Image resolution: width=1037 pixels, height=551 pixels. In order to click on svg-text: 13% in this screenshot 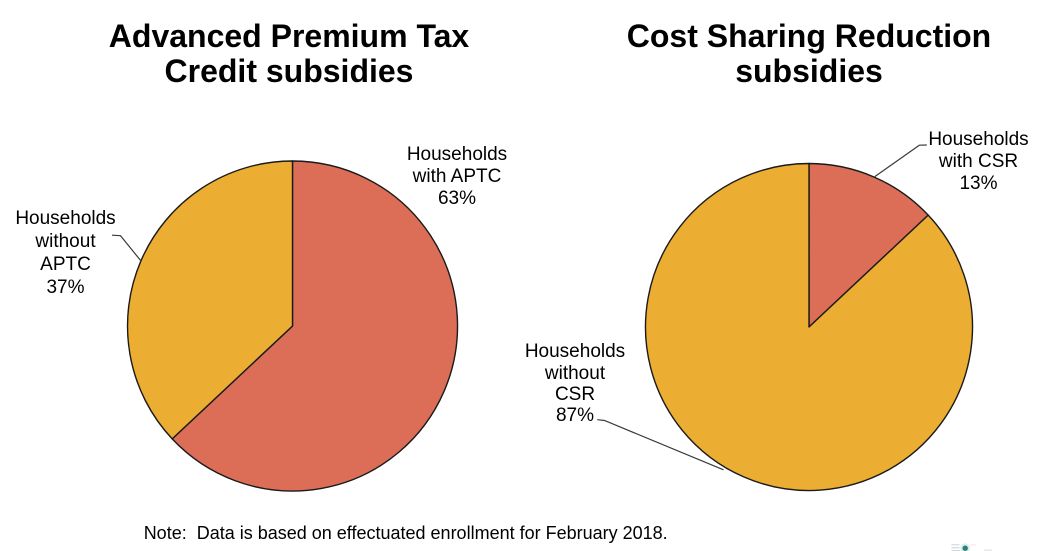, I will do `click(978, 183)`.